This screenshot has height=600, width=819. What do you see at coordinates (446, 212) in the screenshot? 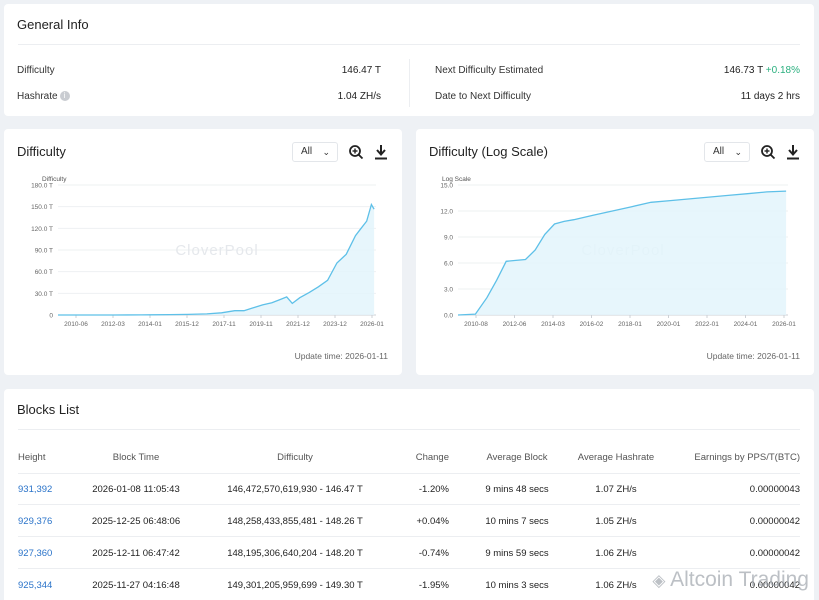
I see `y-tick-label: 12.0` at bounding box center [446, 212].